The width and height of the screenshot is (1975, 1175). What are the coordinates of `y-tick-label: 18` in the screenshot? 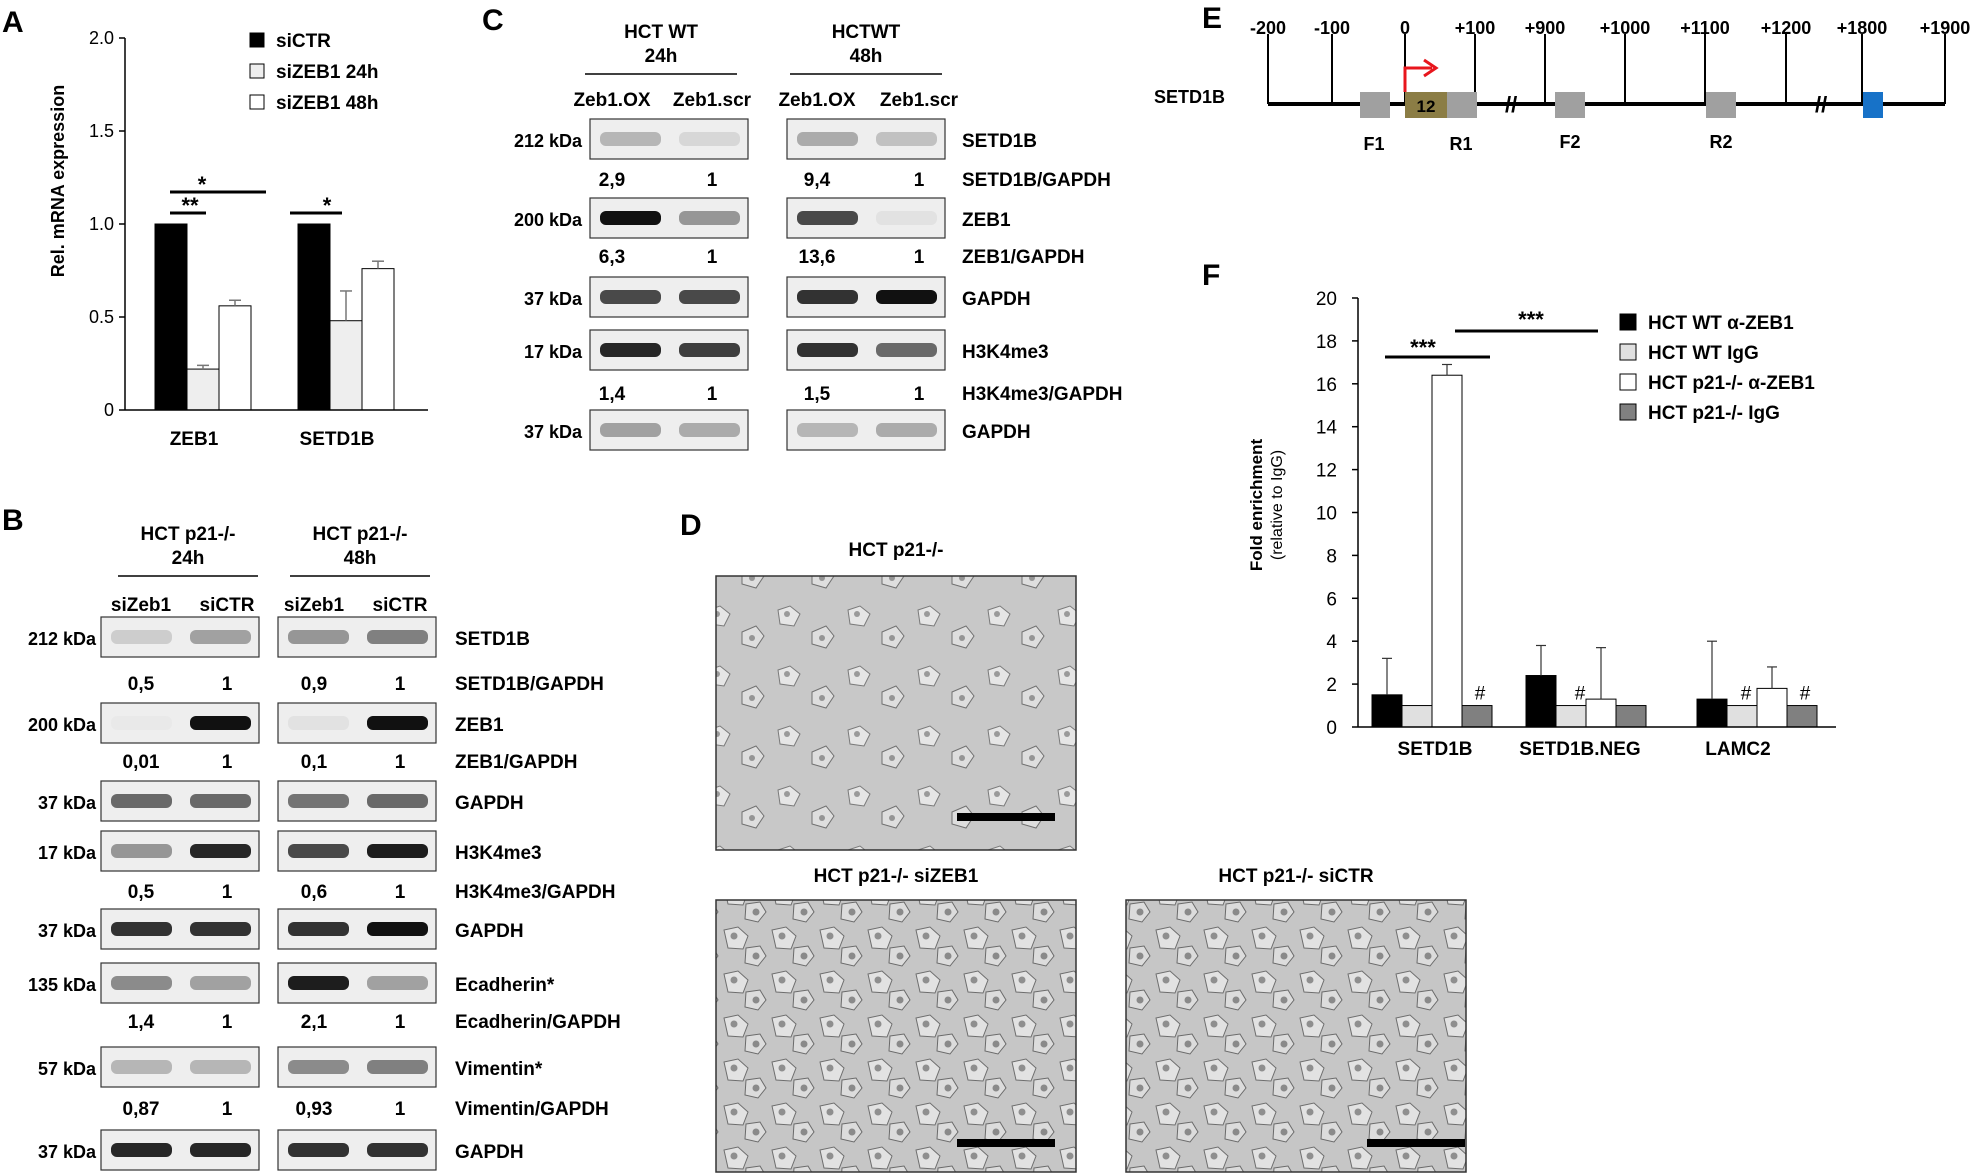 It's located at (1326, 342).